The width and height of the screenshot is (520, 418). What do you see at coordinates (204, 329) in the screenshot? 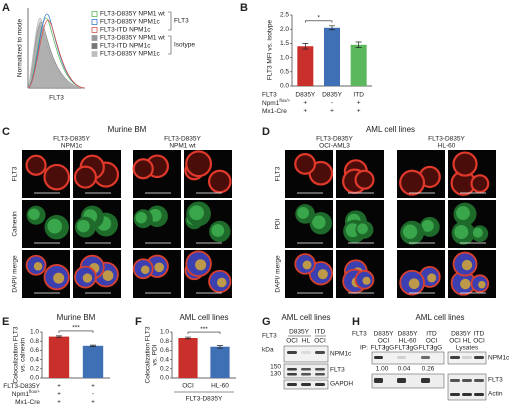
I see `significance-label: ***` at bounding box center [204, 329].